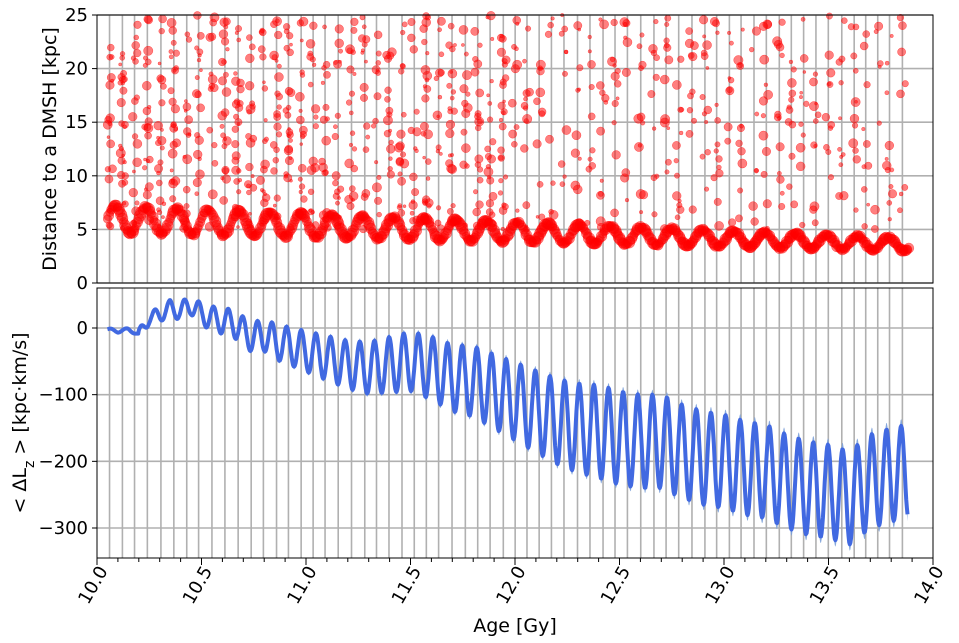 This screenshot has width=959, height=643. I want to click on top-y-tick-label: 15, so click(76, 122).